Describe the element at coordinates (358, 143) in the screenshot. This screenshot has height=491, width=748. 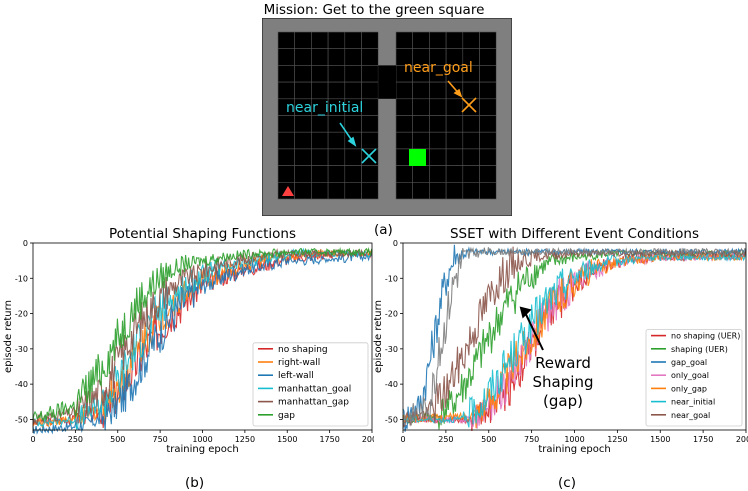
I see `near-initial-marker` at that location.